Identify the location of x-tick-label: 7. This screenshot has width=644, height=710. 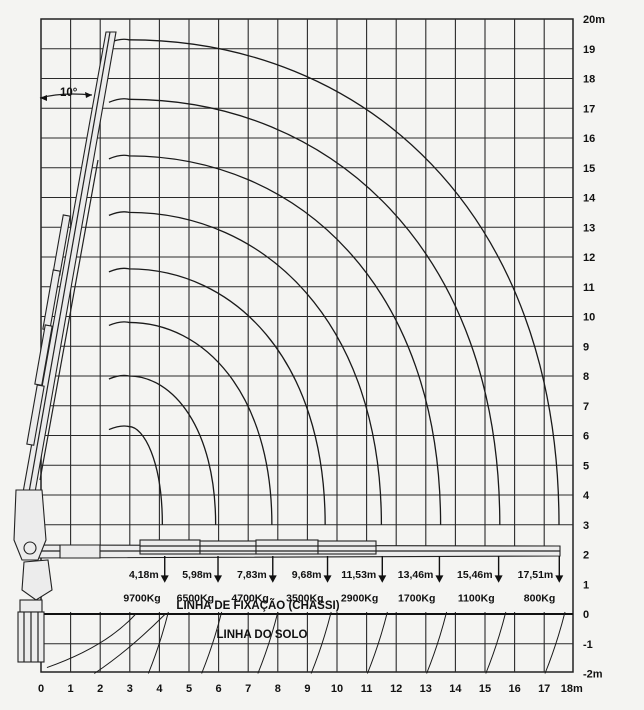
(248, 689).